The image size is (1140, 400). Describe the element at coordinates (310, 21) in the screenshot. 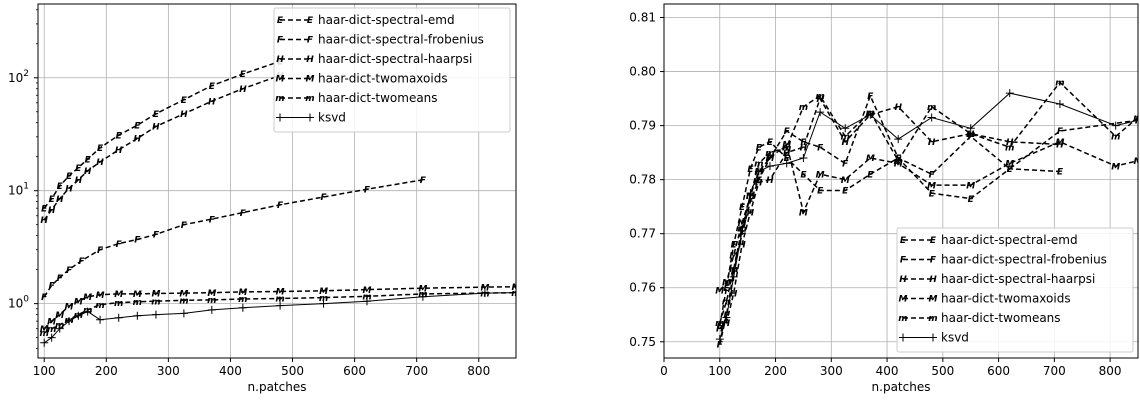

I see `legend-marker: E` at that location.